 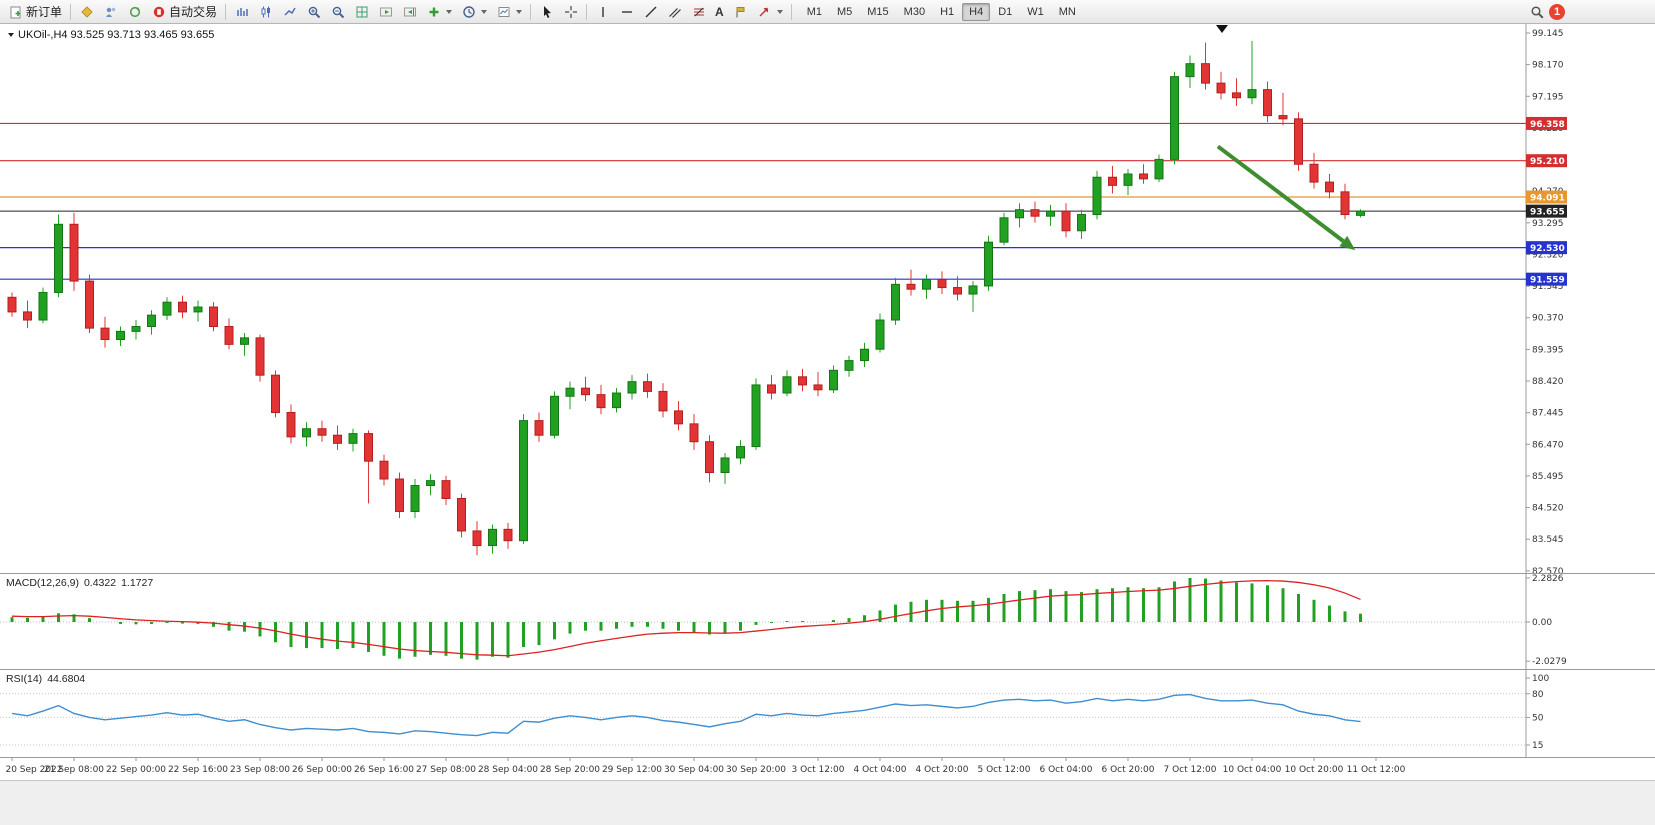 I want to click on timeframe-m5: M5, so click(x=844, y=11).